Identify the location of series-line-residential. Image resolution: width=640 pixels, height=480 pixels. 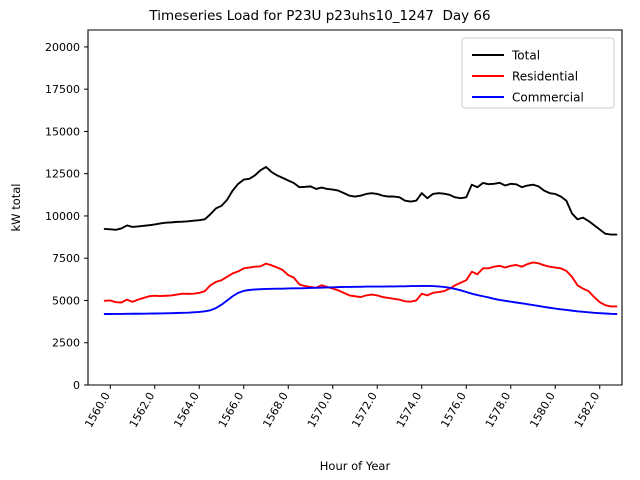
(360, 284).